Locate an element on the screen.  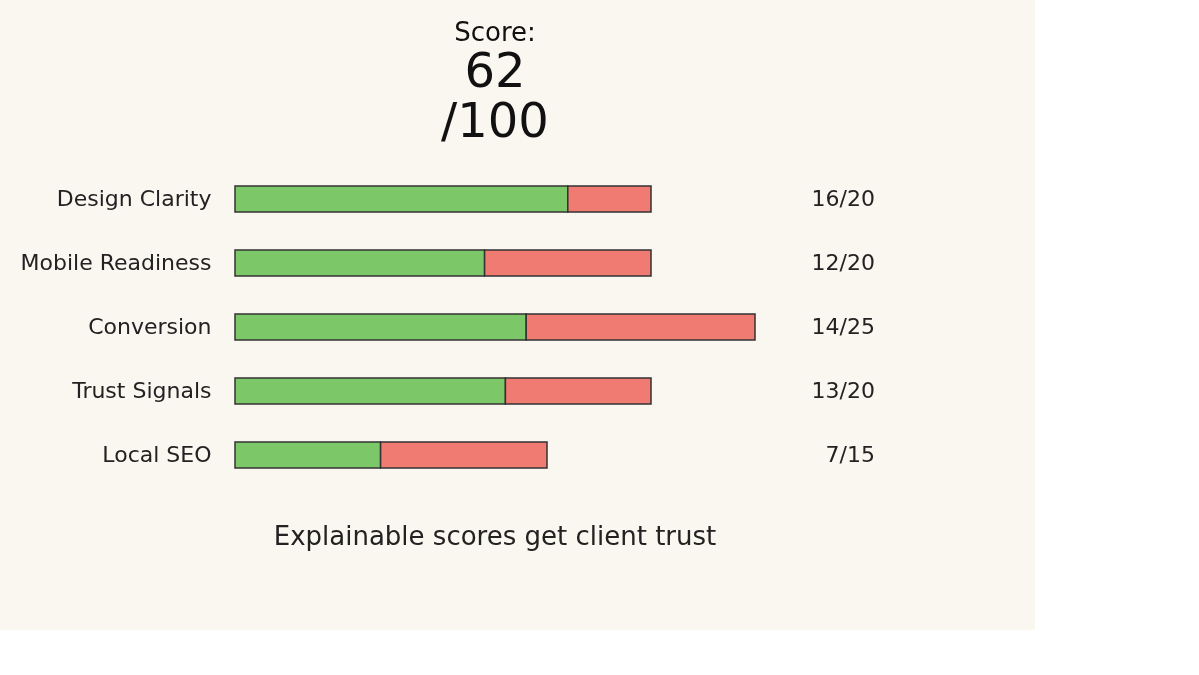
data-label: 12/20 is located at coordinates (843, 262).